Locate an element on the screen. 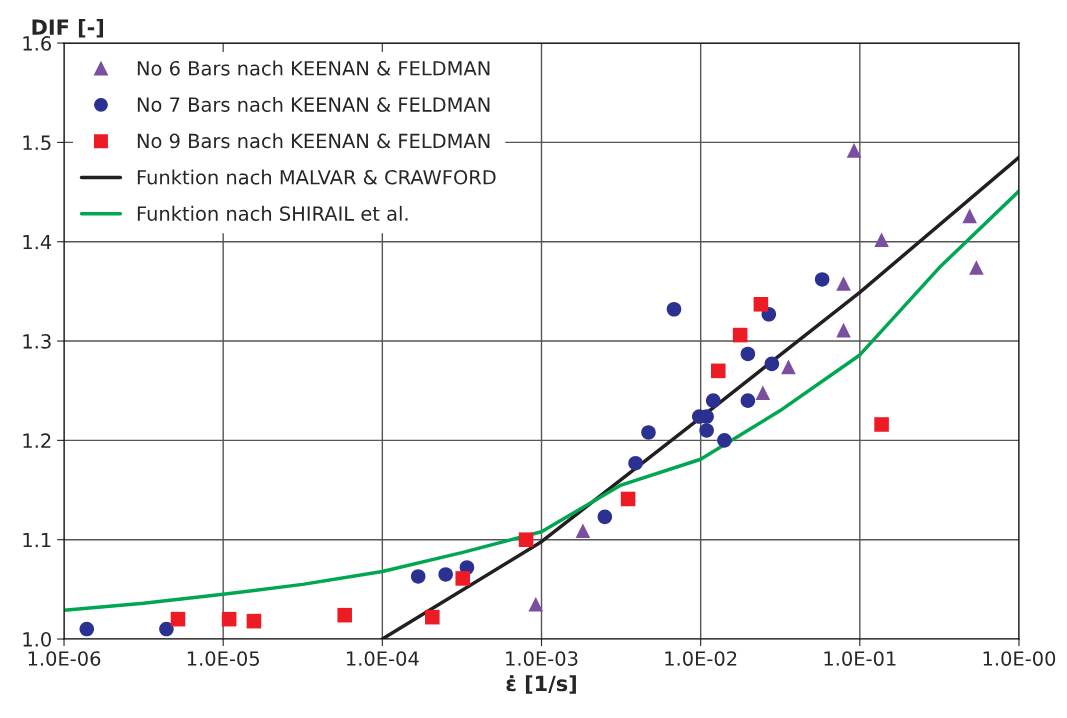  legend-label: No 7 Bars nach KEENAN & FELDMAN is located at coordinates (313, 104).